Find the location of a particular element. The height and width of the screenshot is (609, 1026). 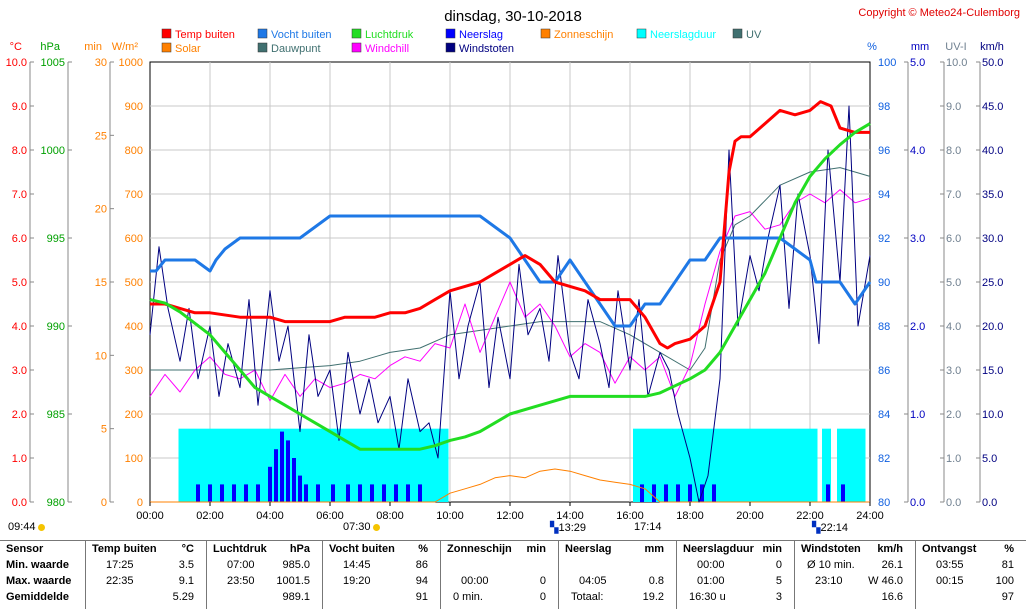

stat-avg: 5.29 is located at coordinates (183, 597).